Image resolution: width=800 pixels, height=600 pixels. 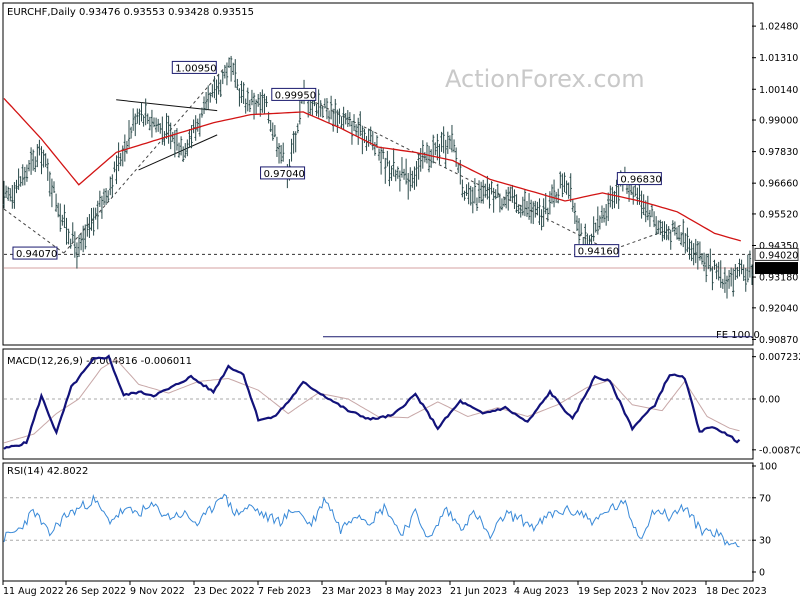 I want to click on annotation-label-5: 0.96830, so click(x=640, y=180).